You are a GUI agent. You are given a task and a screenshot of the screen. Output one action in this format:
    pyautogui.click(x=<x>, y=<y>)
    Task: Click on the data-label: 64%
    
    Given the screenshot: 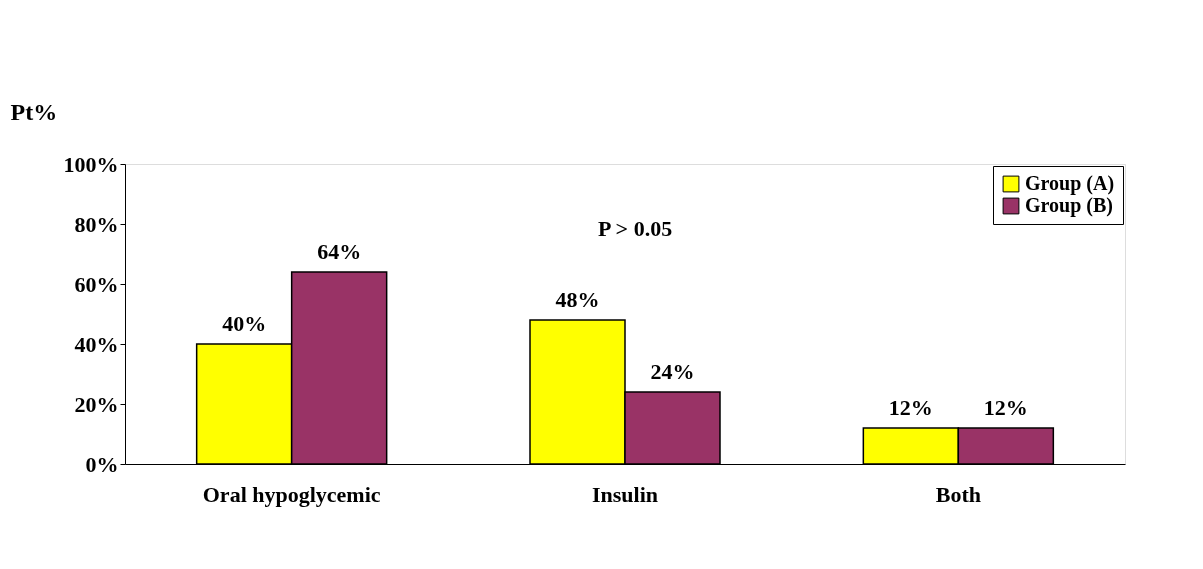 What is the action you would take?
    pyautogui.click(x=339, y=251)
    